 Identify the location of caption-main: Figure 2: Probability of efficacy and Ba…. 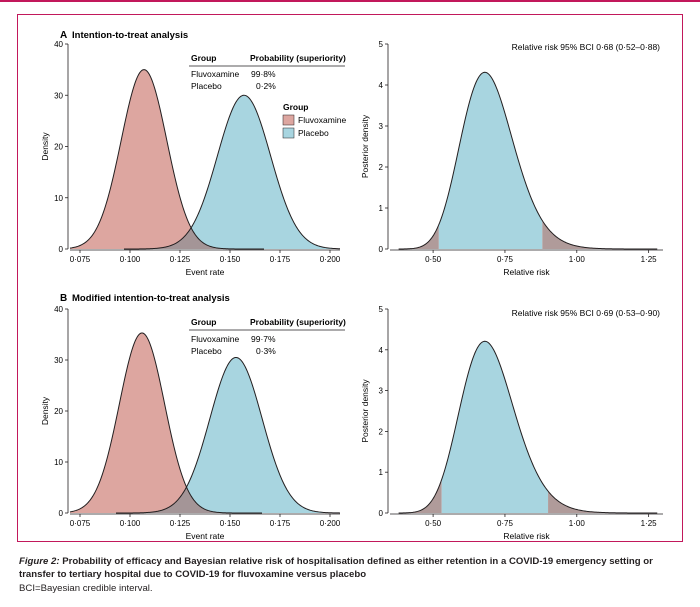
(354, 568).